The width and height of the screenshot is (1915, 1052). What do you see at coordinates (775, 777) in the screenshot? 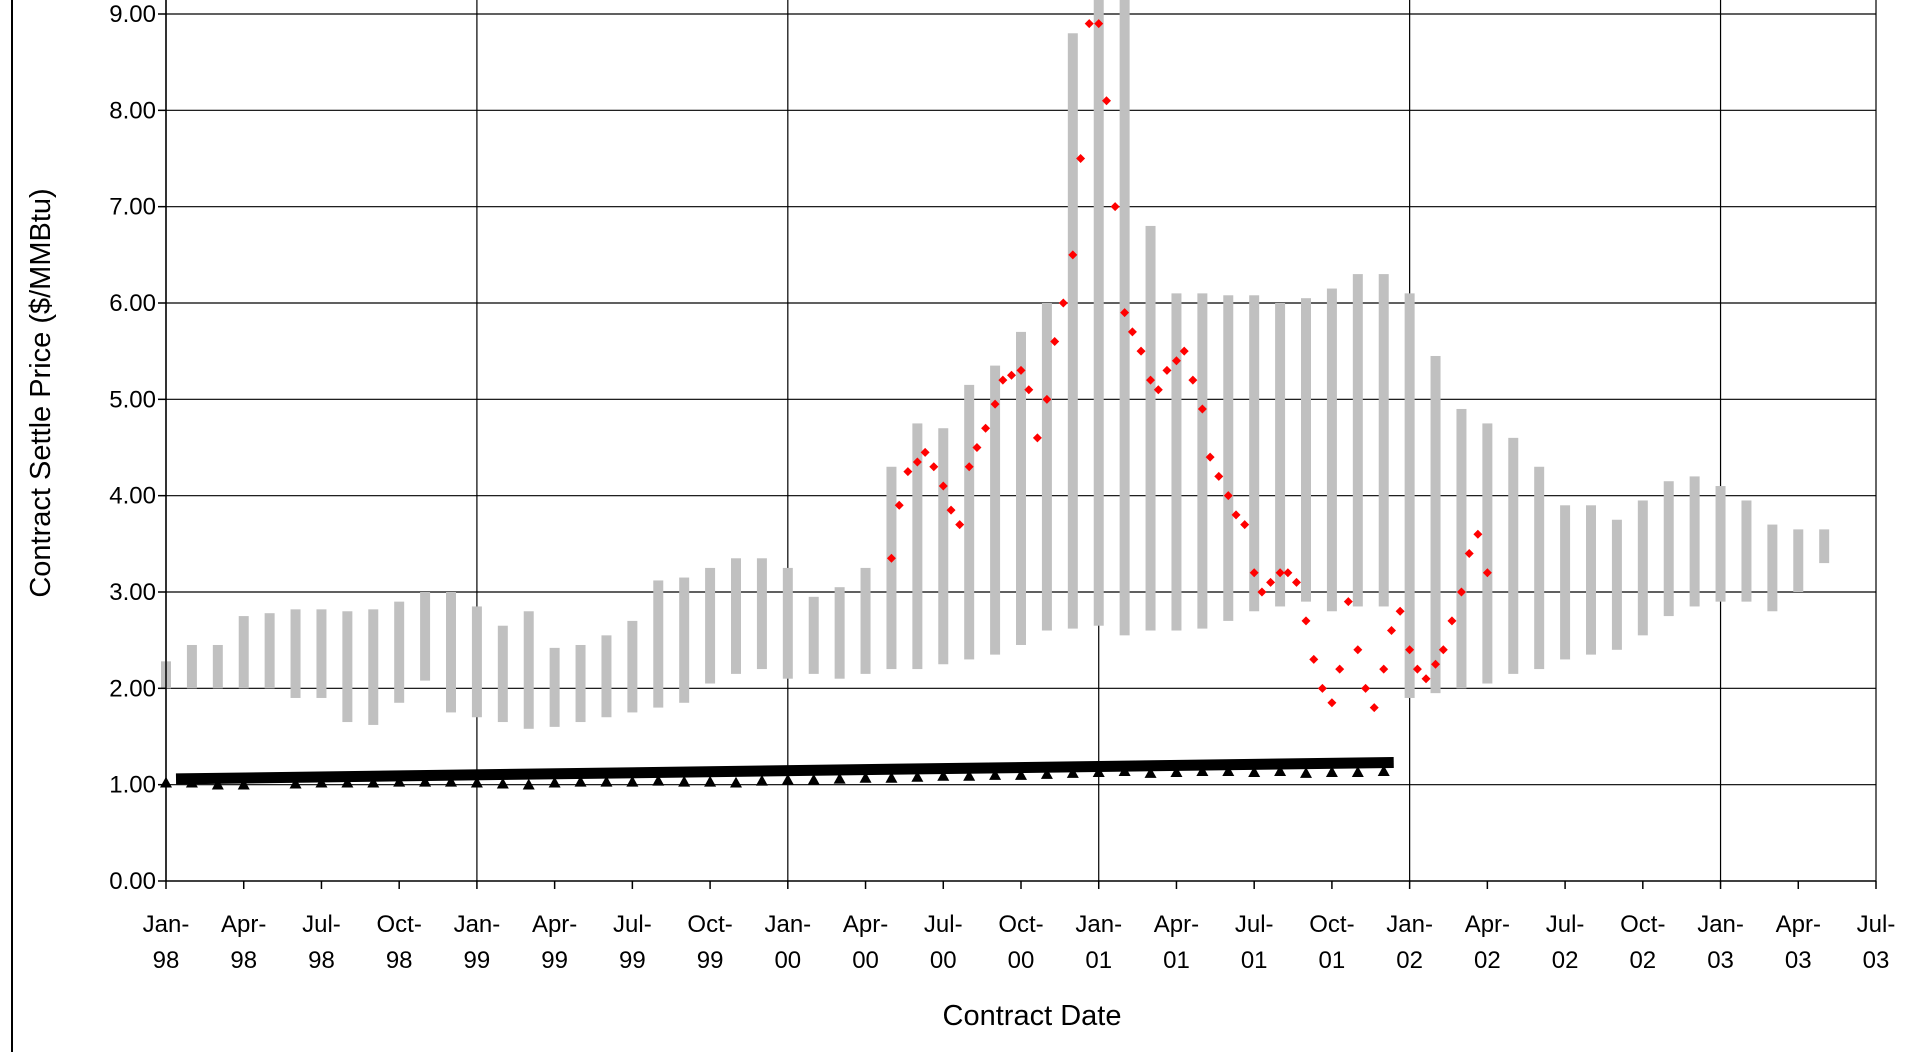
I see `triangle-series` at bounding box center [775, 777].